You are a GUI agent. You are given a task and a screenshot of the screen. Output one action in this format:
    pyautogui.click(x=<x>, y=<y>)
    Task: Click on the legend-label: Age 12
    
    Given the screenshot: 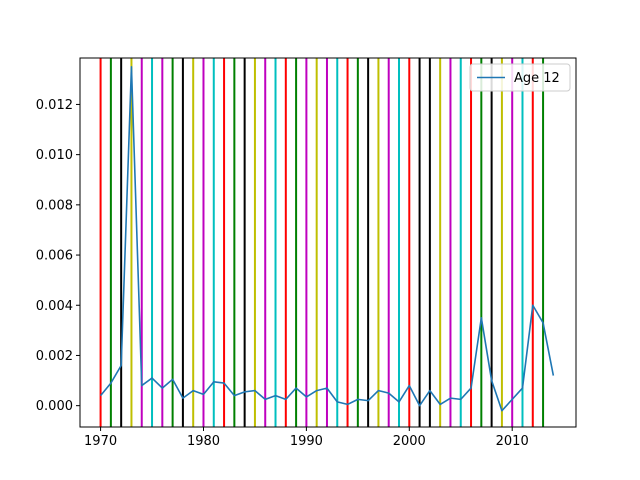 What is the action you would take?
    pyautogui.click(x=537, y=78)
    